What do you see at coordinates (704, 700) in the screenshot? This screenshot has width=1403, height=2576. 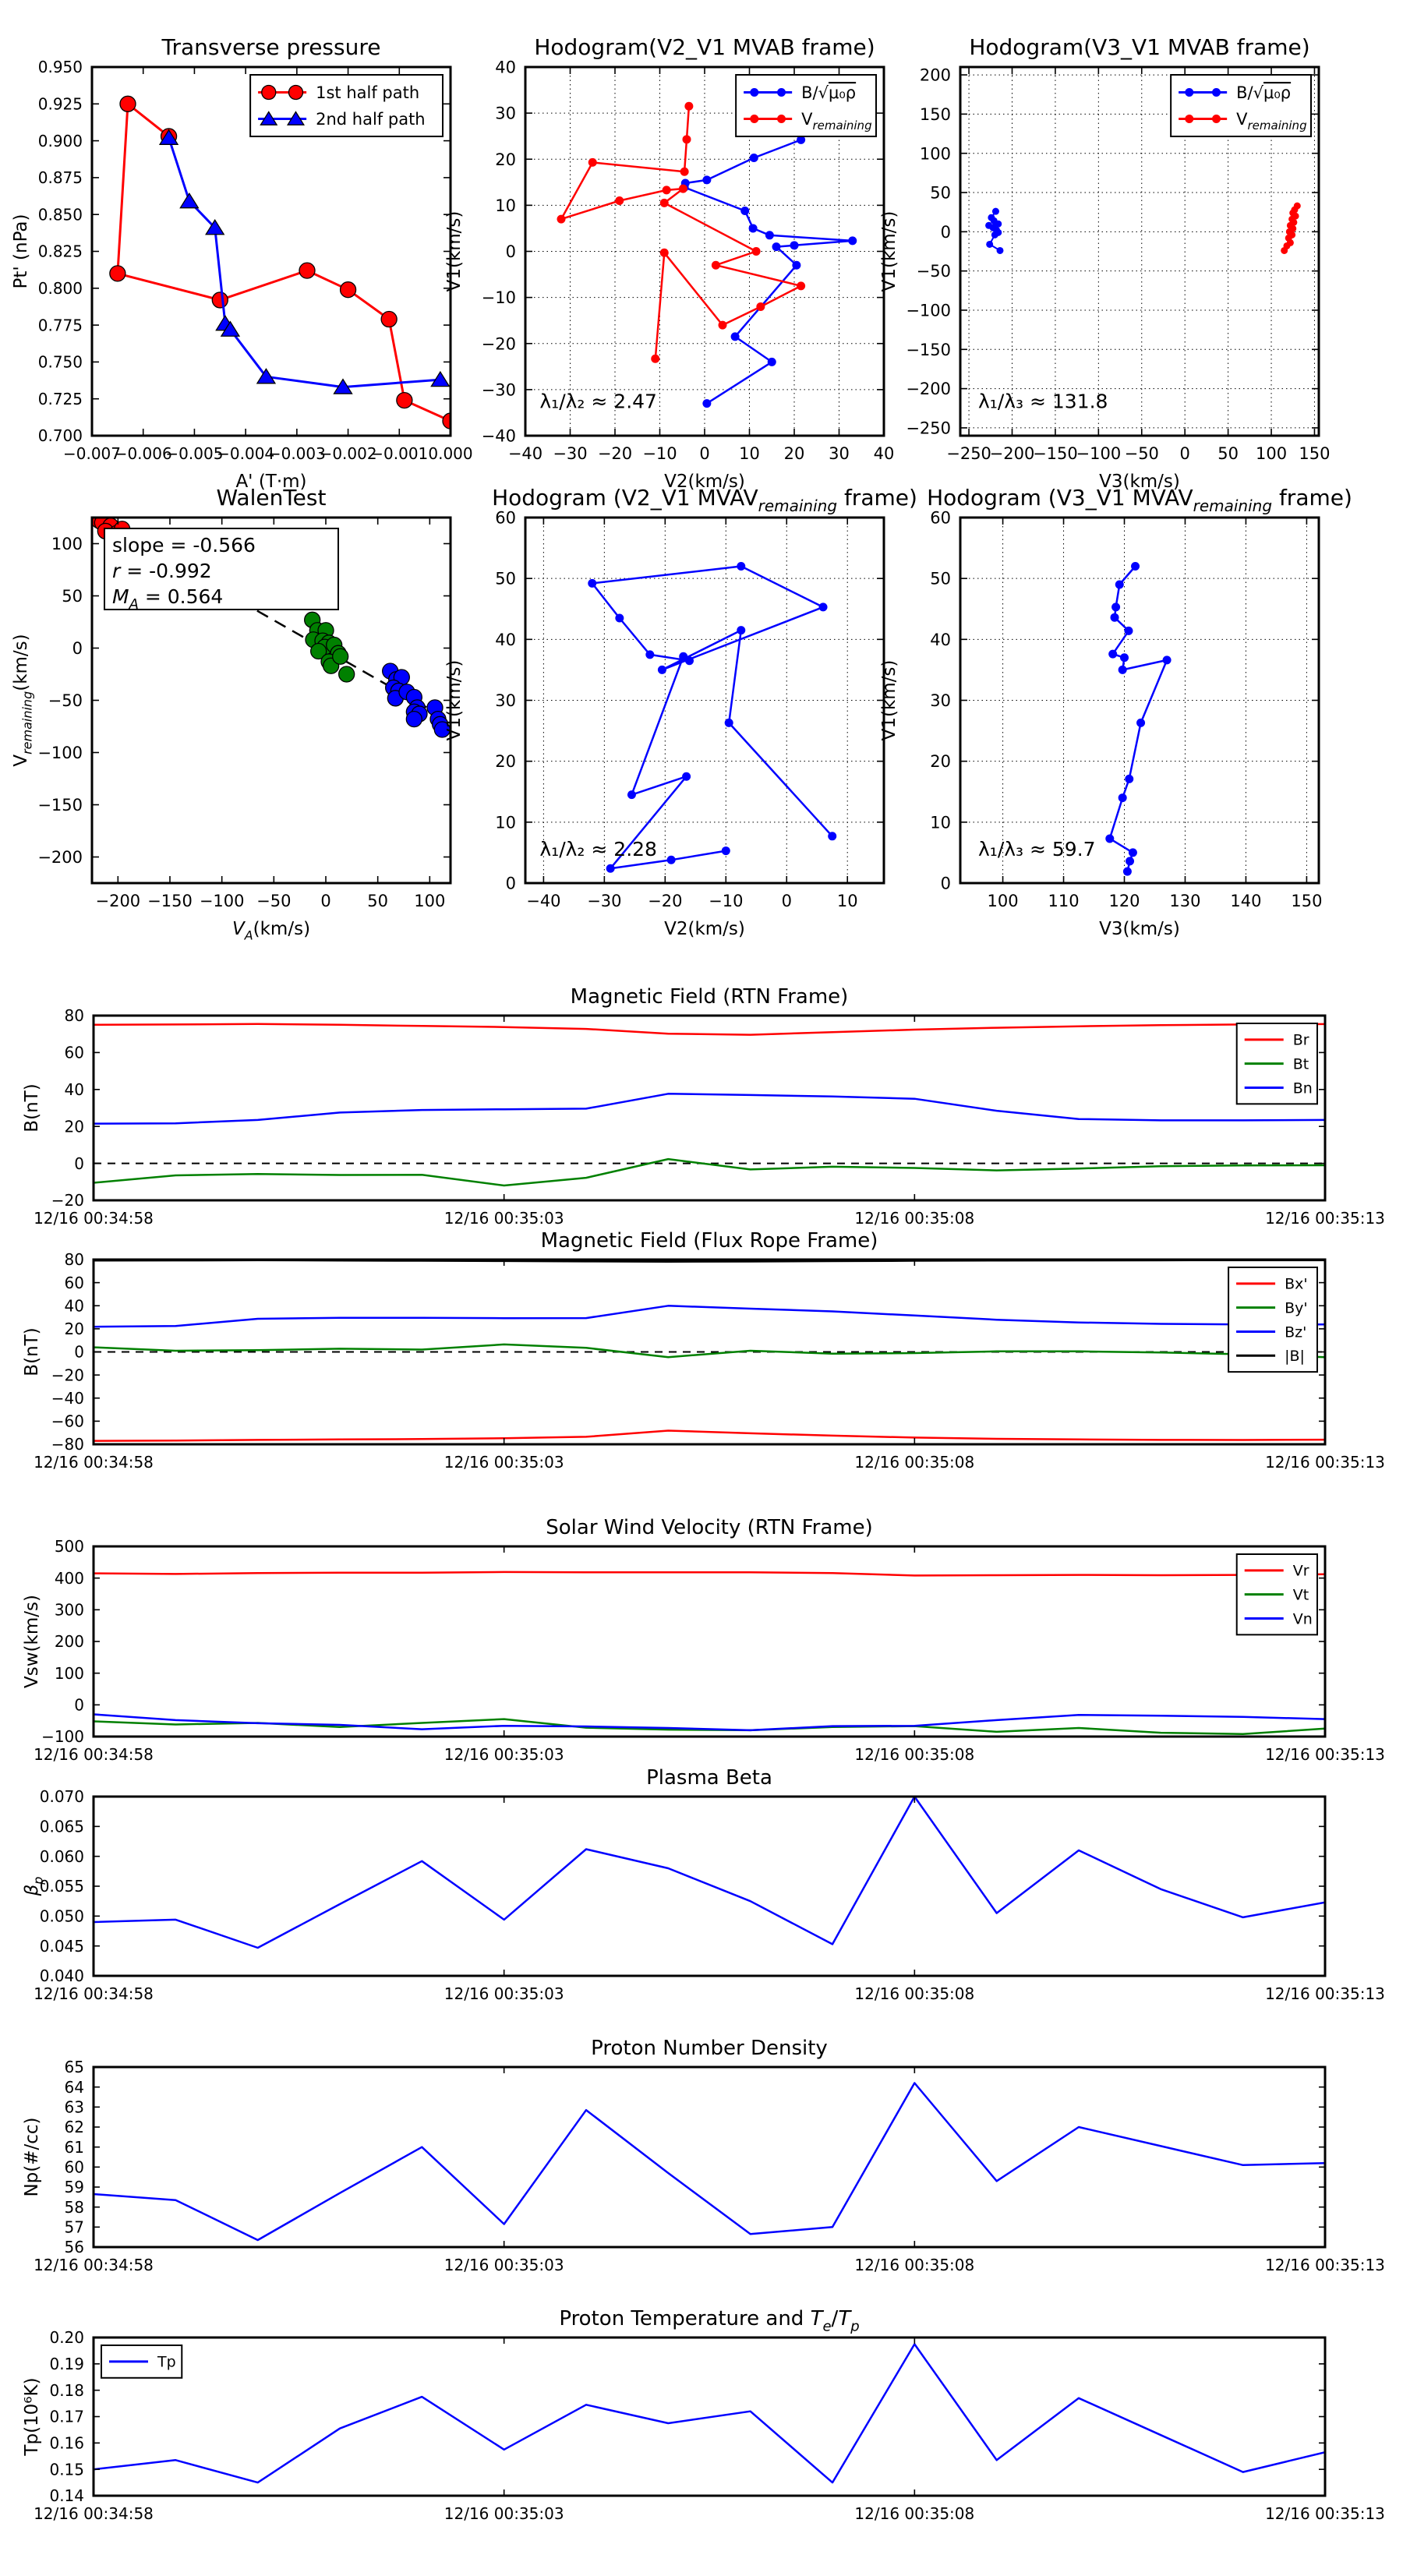 I see `grid` at bounding box center [704, 700].